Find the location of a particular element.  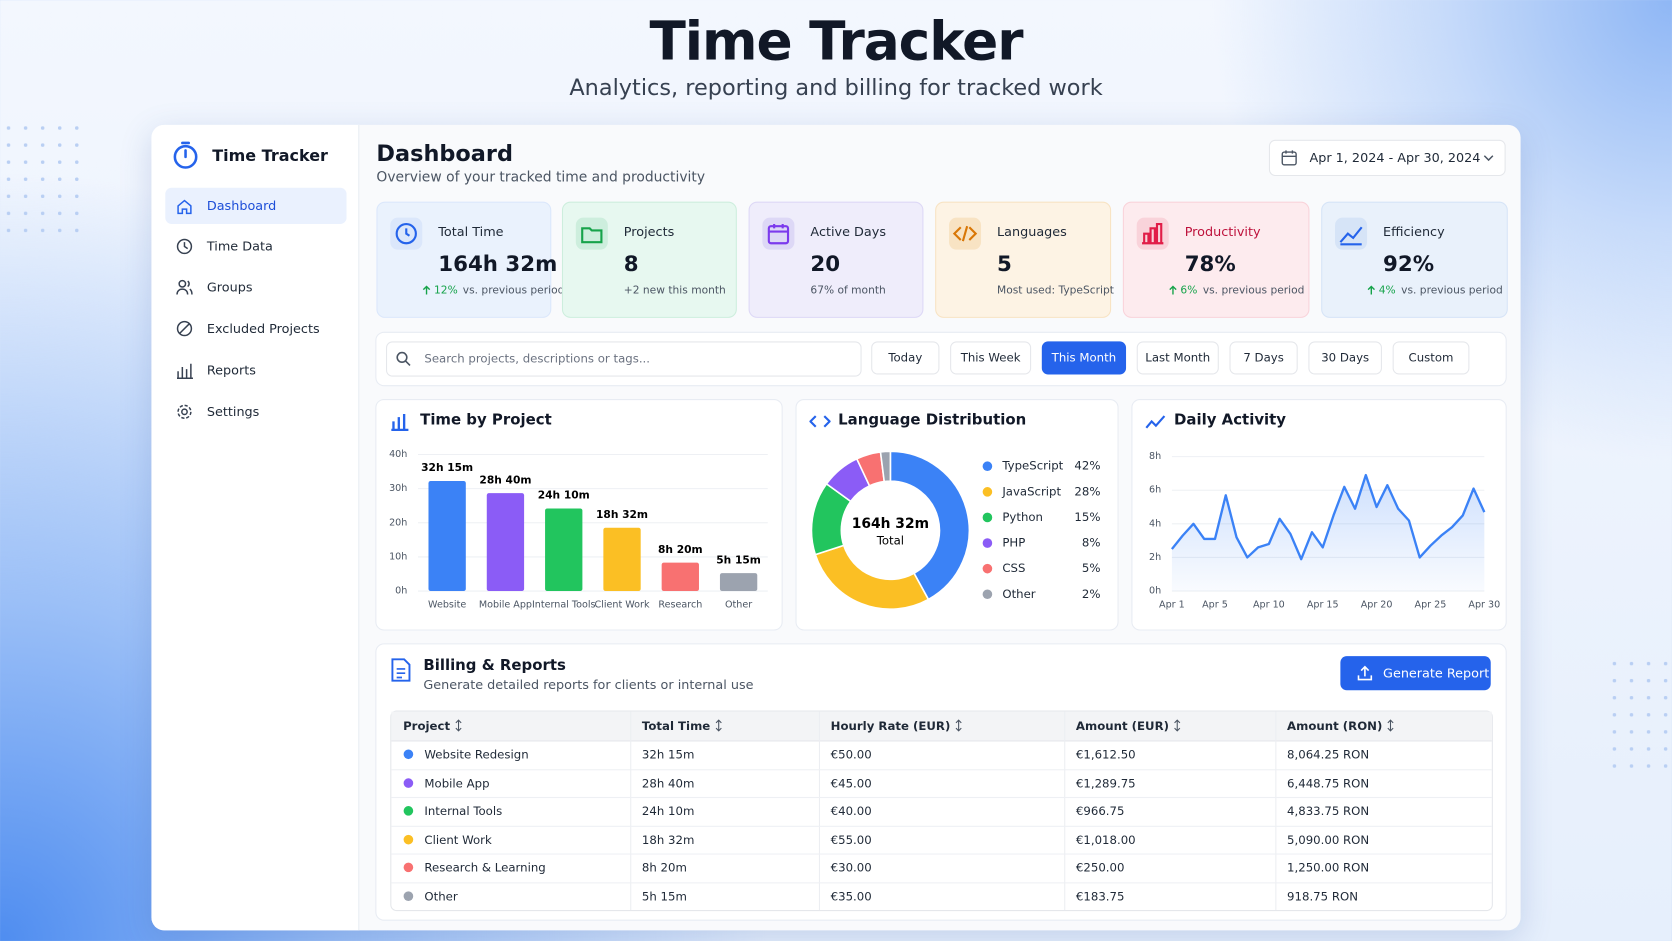

column-header: Amount (EUR) is located at coordinates (1122, 726).